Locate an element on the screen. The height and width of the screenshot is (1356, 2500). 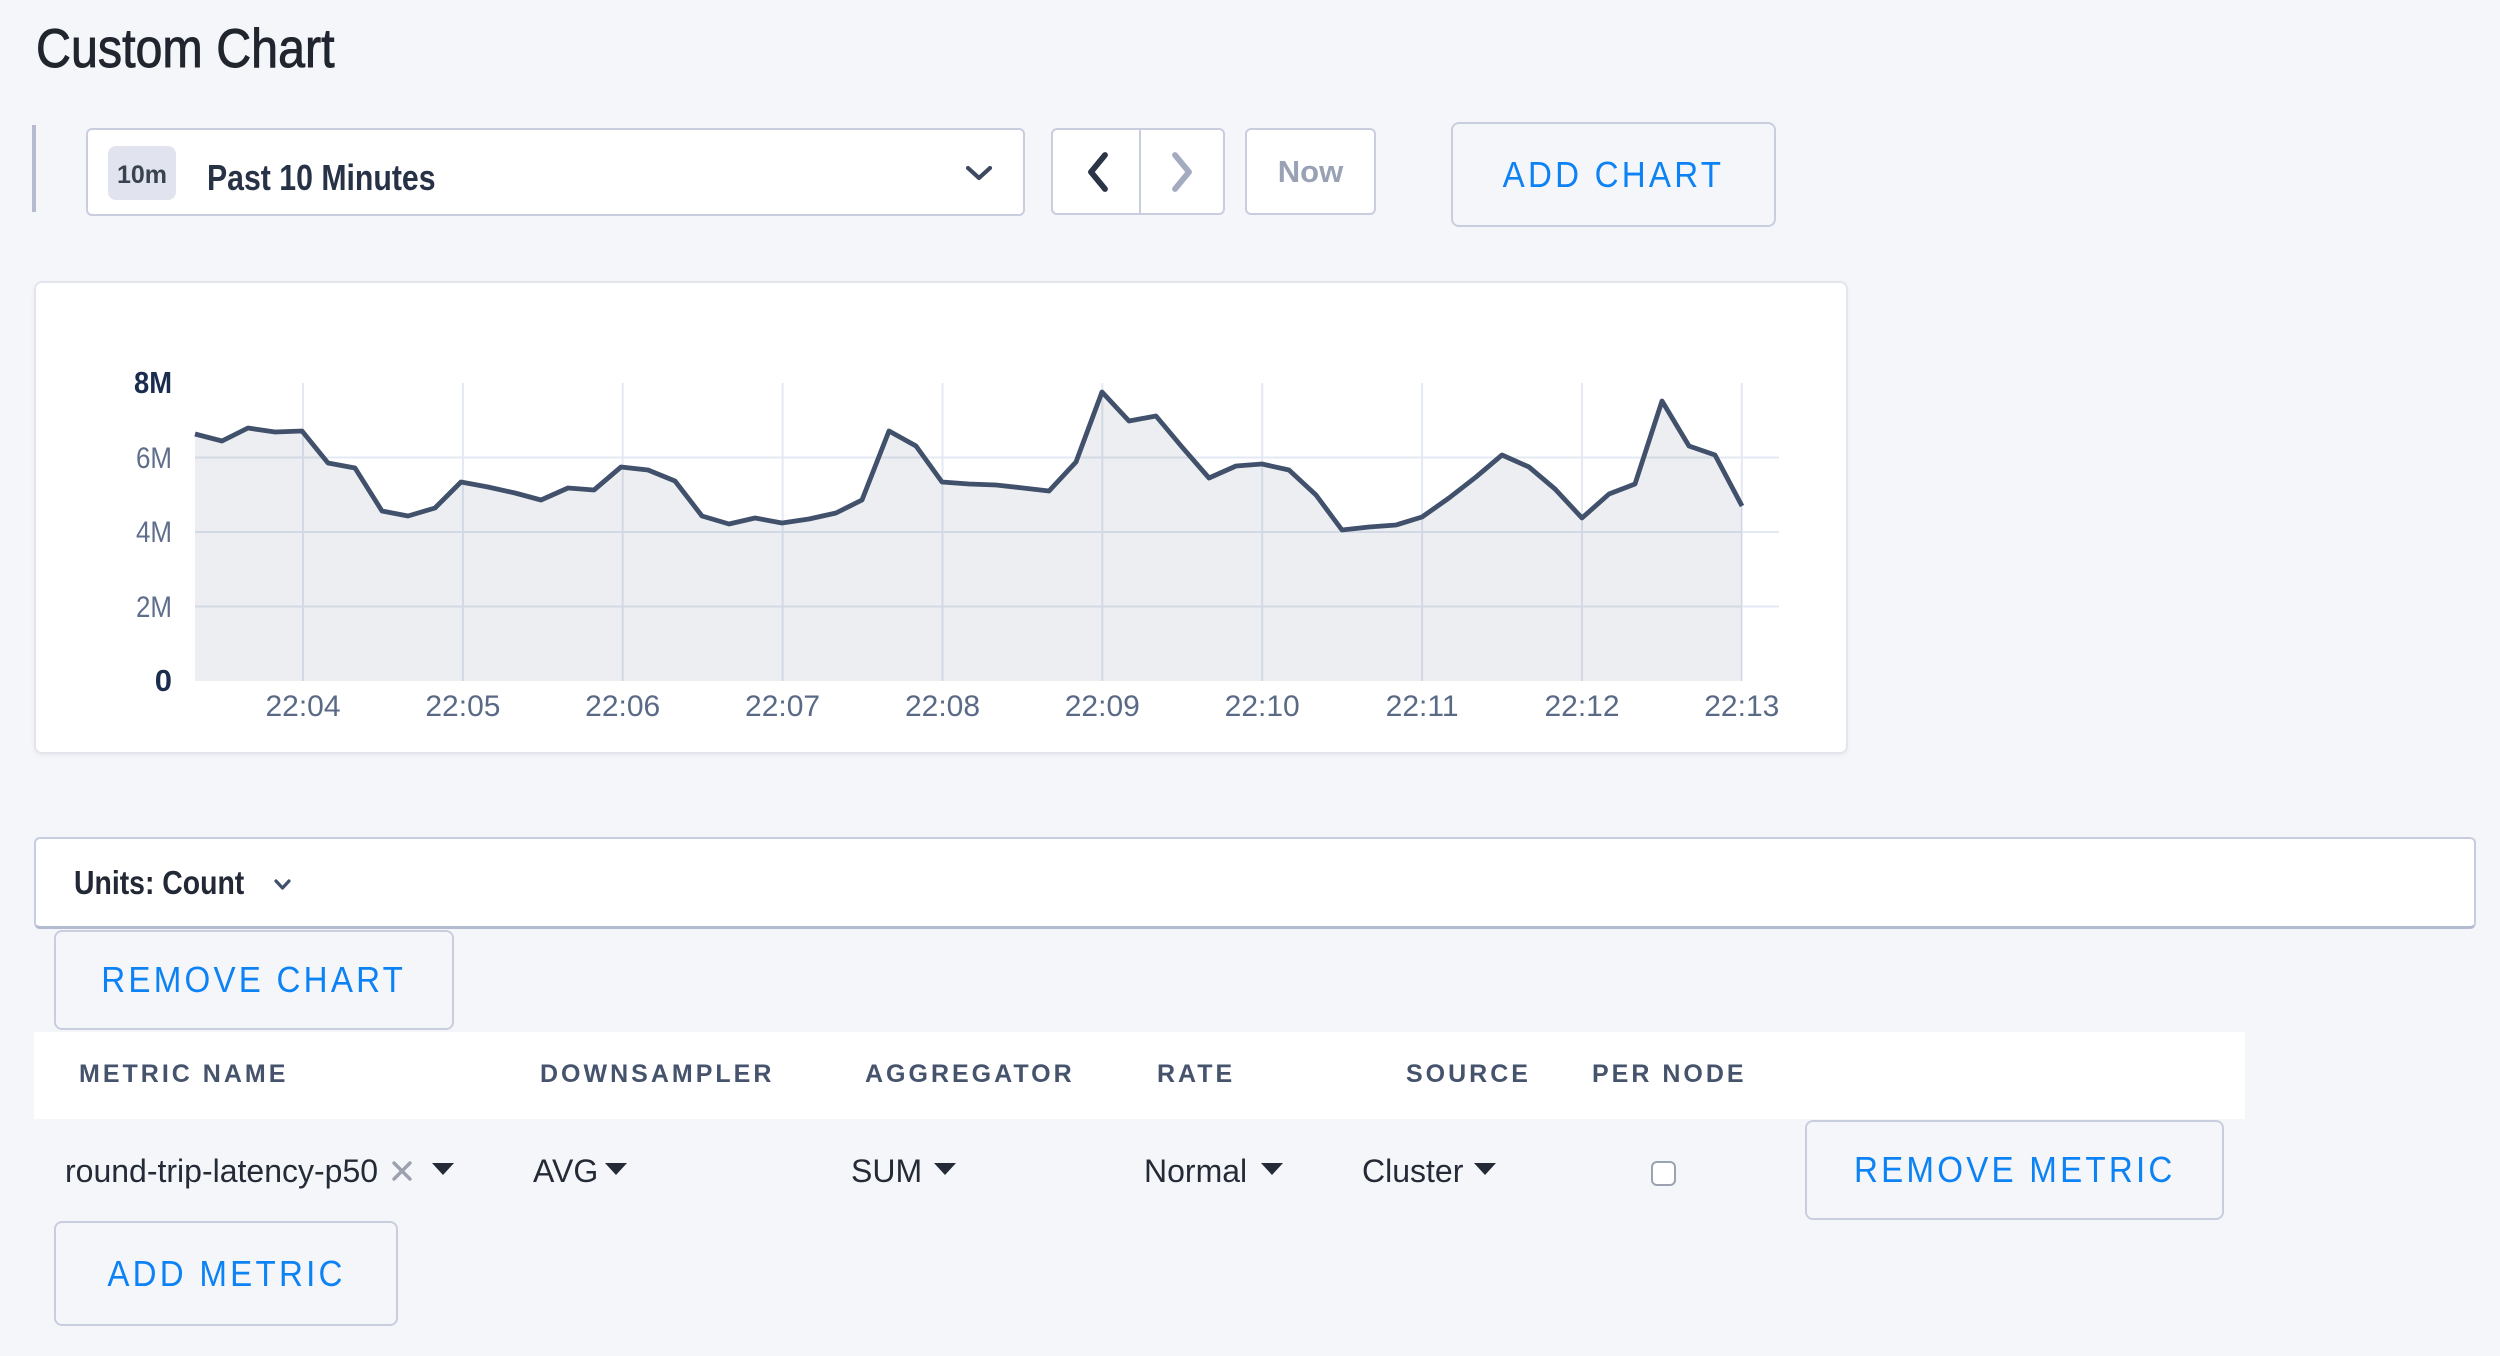
svg-text: 22:08 is located at coordinates (942, 706).